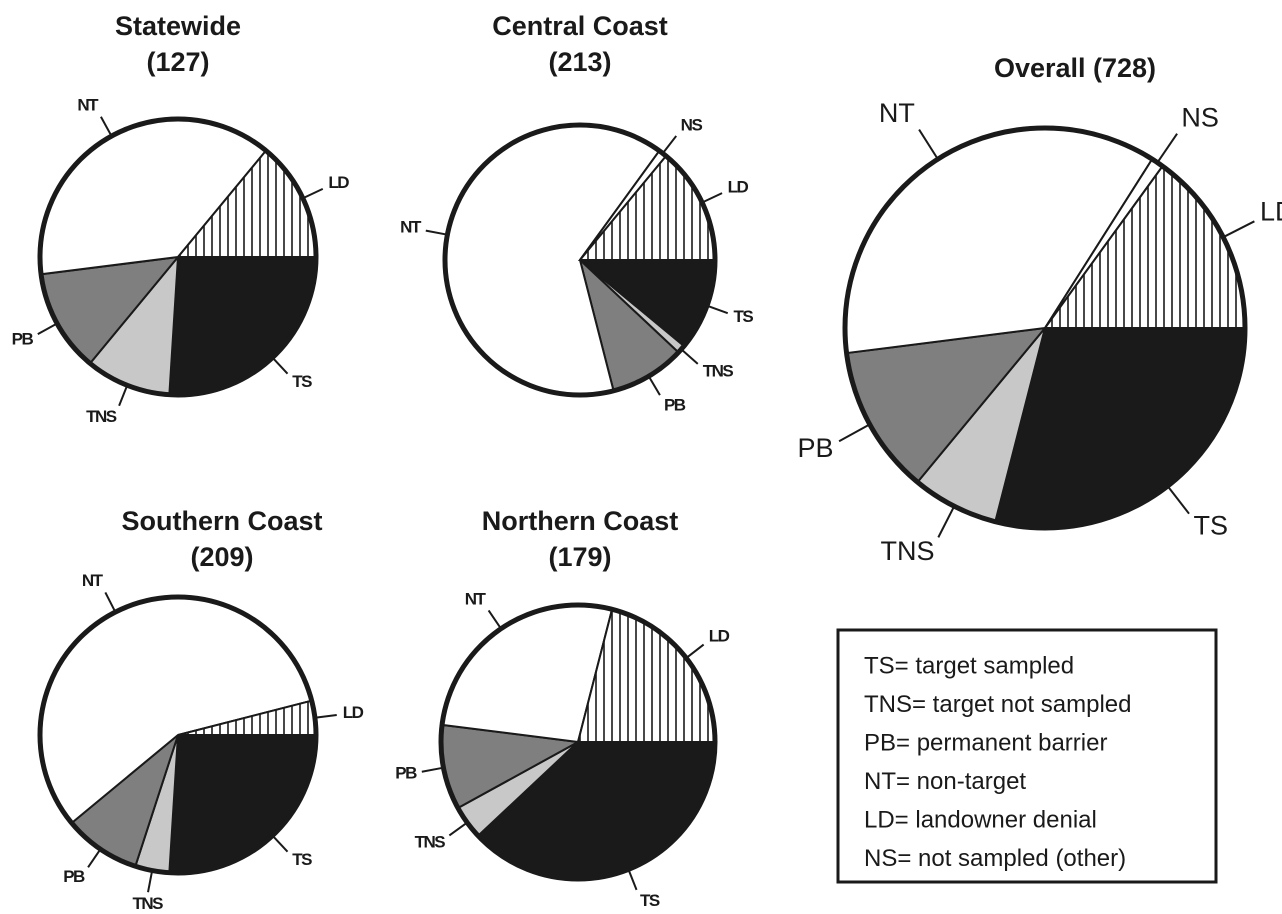  Describe the element at coordinates (995, 858) in the screenshot. I see `legend-text: NS= not sampled (other)` at that location.